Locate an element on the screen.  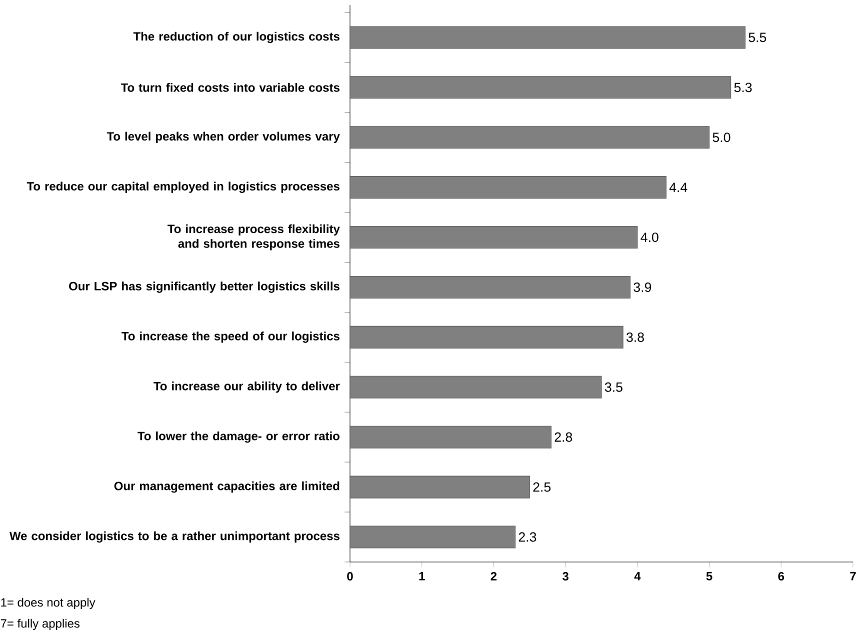
y-tick-label: To turn fixed costs into variable costs is located at coordinates (230, 87).